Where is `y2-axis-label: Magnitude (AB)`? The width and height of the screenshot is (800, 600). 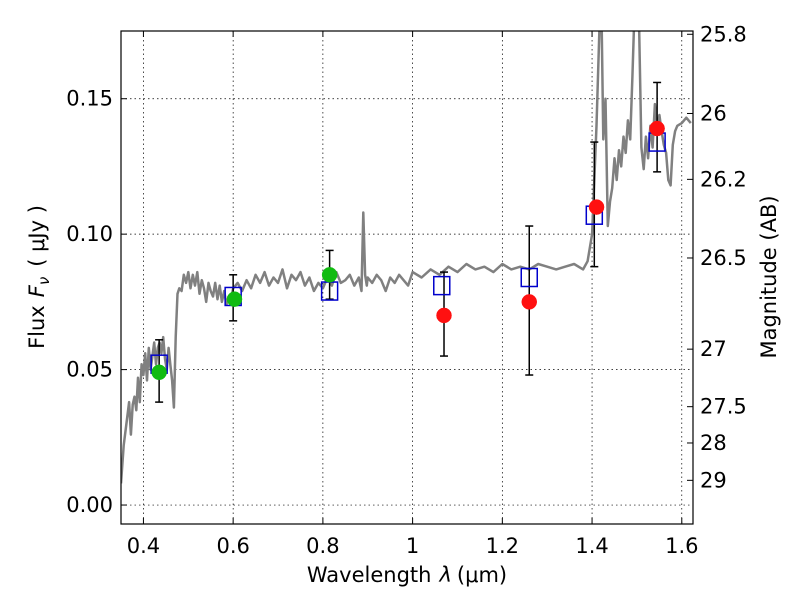 y2-axis-label: Magnitude (AB) is located at coordinates (769, 276).